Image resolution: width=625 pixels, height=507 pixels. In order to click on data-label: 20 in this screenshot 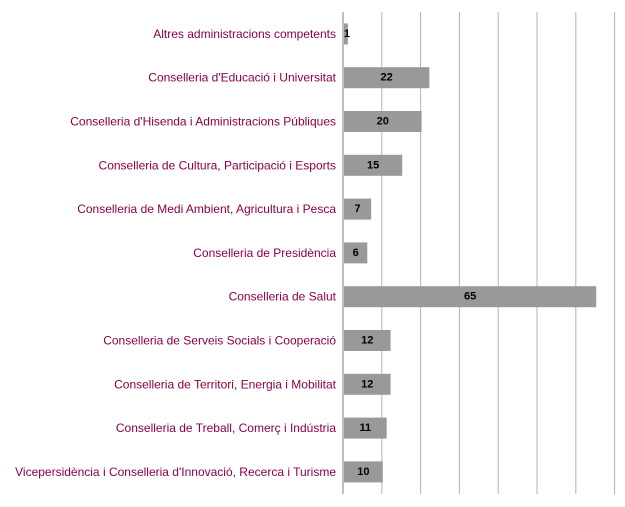, I will do `click(383, 122)`.